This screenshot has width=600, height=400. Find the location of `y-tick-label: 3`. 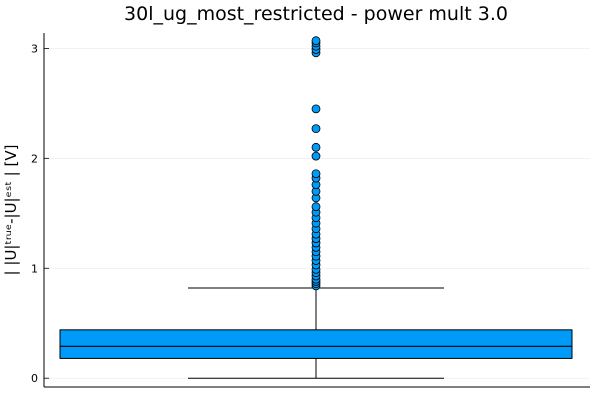

y-tick-label: 3 is located at coordinates (34, 48).